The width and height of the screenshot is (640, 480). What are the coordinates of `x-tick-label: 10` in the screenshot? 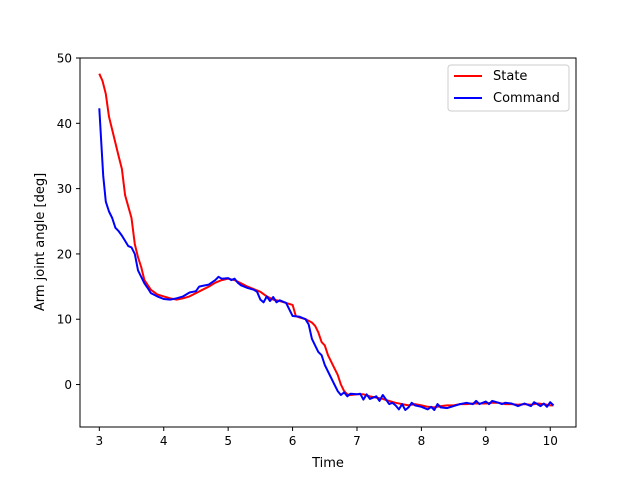 It's located at (550, 441).